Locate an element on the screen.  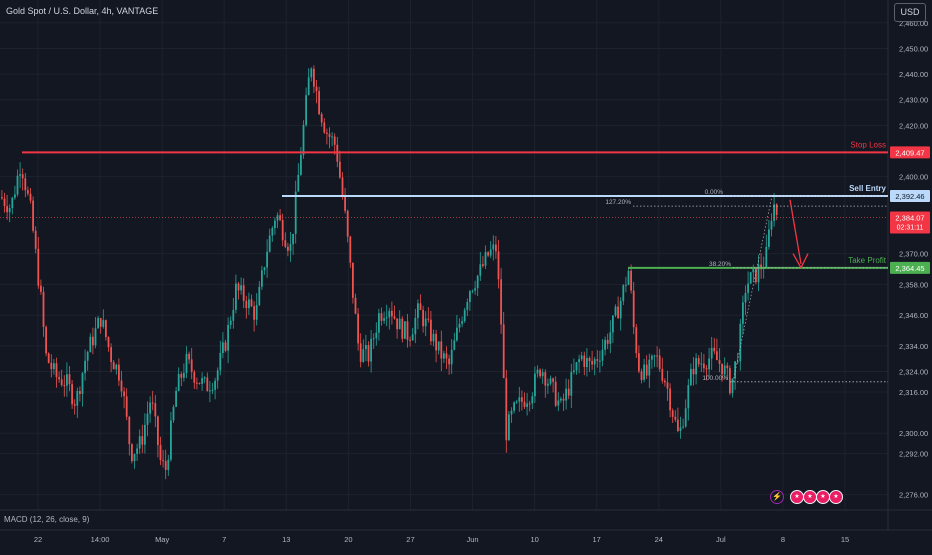
stop-loss-price-value: 2,409.47 is located at coordinates (909, 152).